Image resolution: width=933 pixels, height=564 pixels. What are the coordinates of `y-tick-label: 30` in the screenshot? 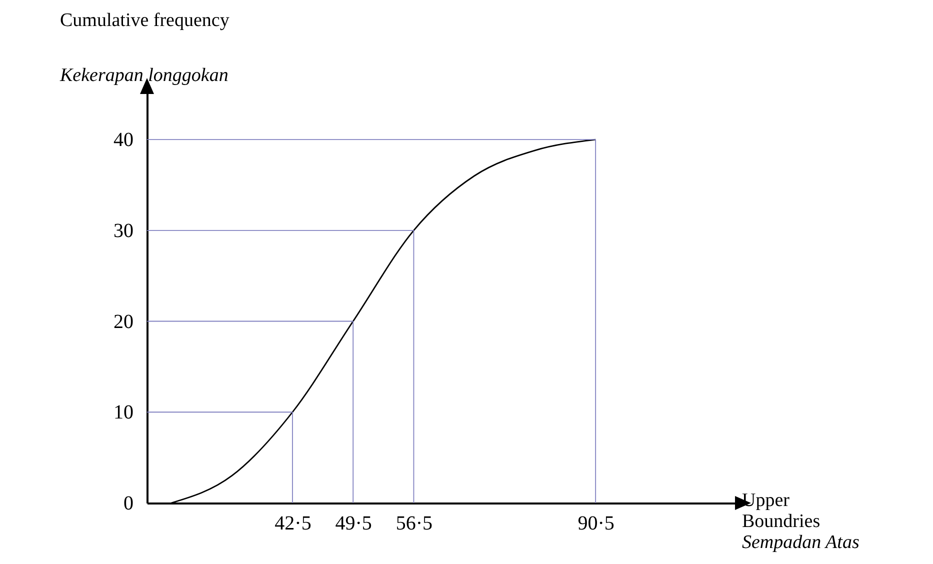 It's located at (124, 231).